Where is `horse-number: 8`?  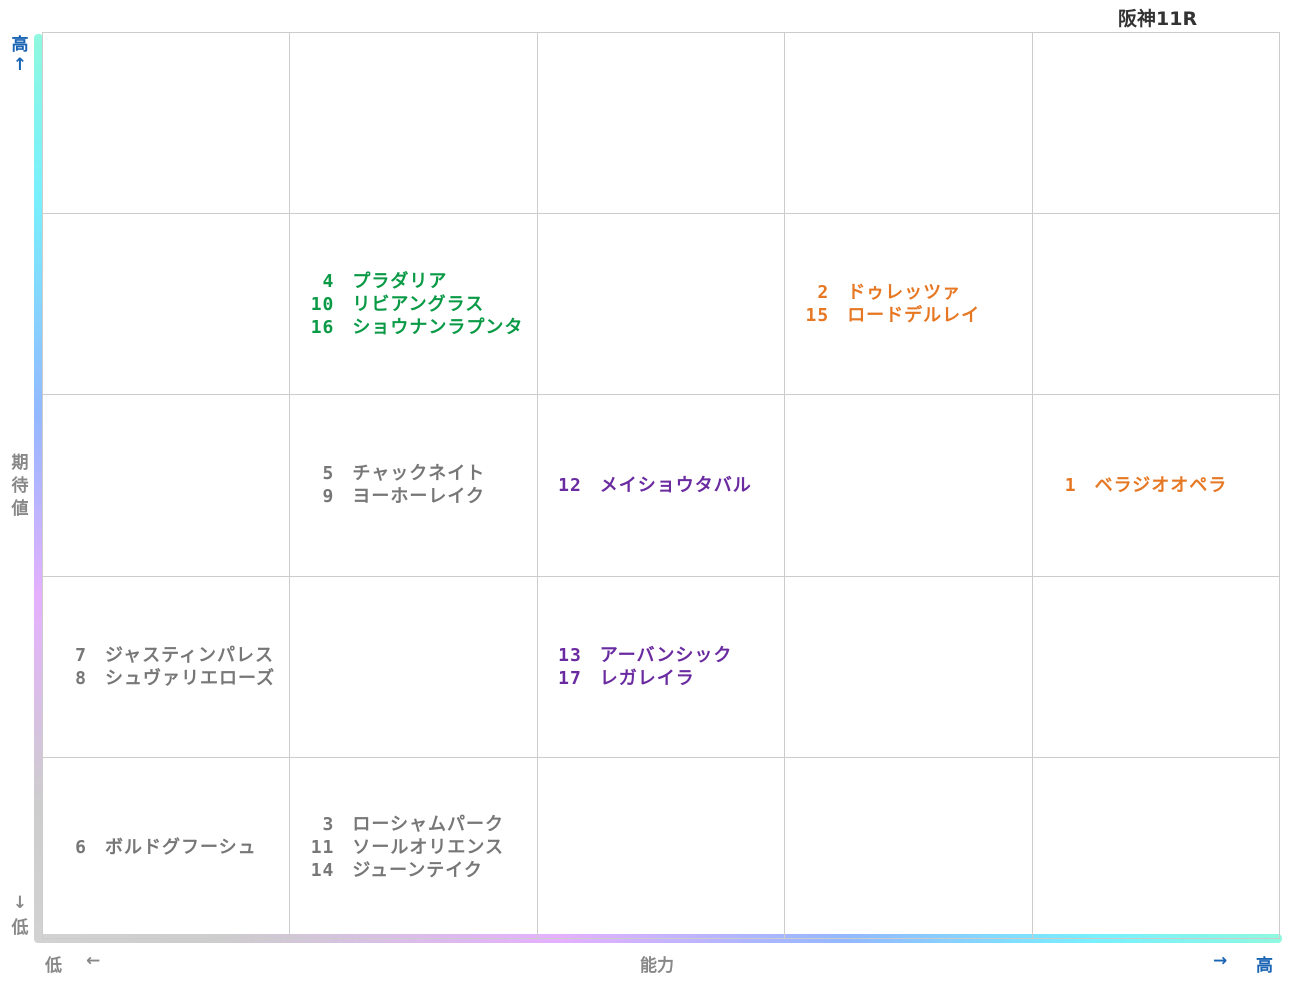
horse-number: 8 is located at coordinates (81, 678).